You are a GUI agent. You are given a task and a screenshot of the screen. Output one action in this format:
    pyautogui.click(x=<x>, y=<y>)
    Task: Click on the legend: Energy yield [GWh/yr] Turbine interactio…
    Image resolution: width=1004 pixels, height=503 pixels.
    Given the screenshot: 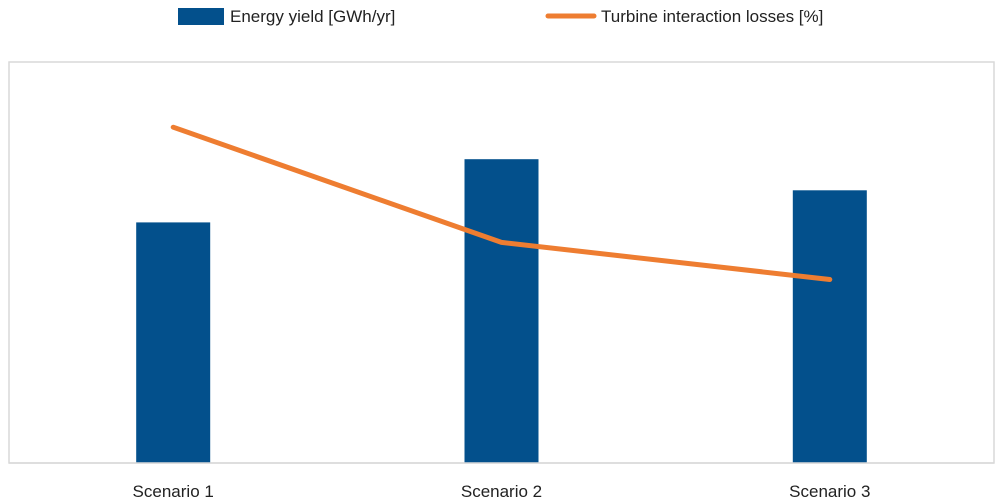 What is the action you would take?
    pyautogui.click(x=500, y=16)
    